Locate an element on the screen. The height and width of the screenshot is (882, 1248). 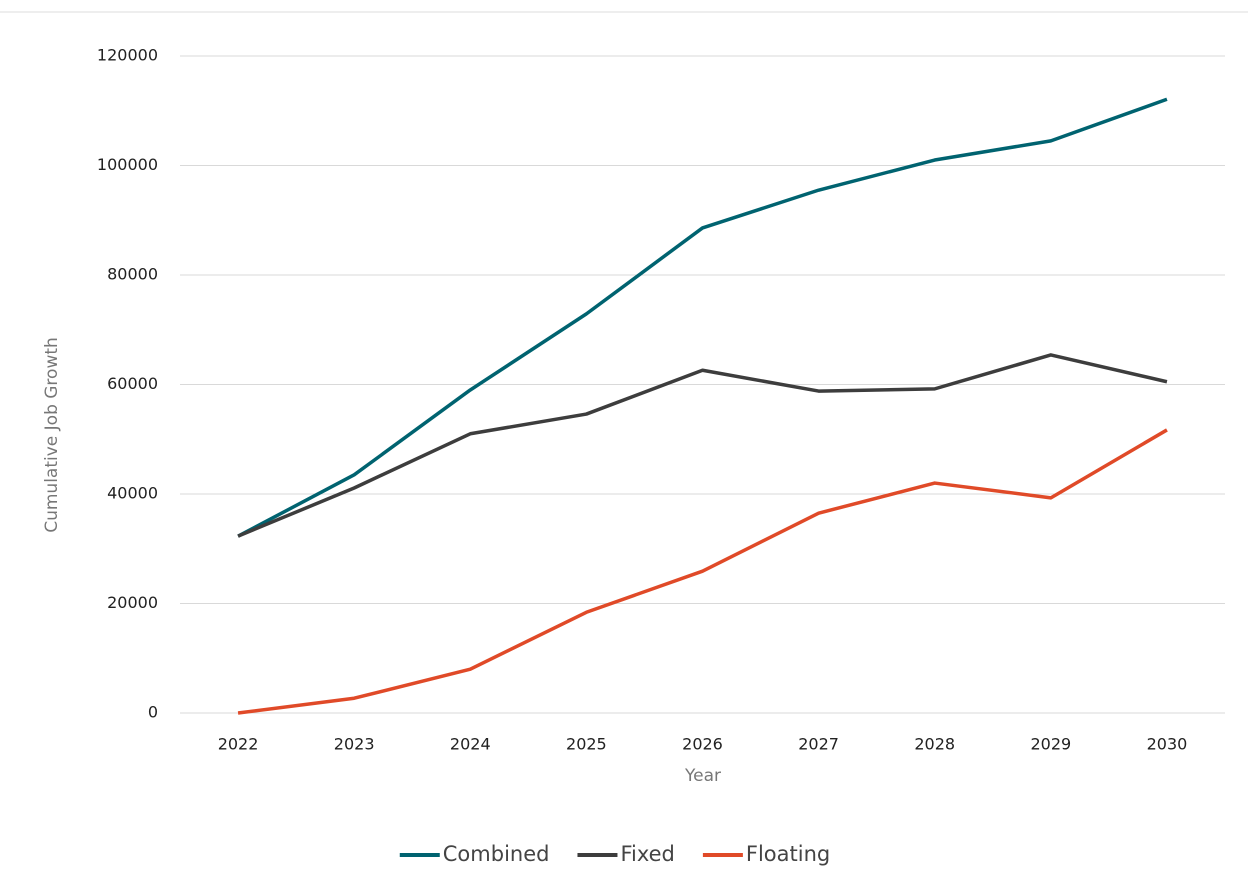
x-tick-label: 2023 is located at coordinates (354, 744).